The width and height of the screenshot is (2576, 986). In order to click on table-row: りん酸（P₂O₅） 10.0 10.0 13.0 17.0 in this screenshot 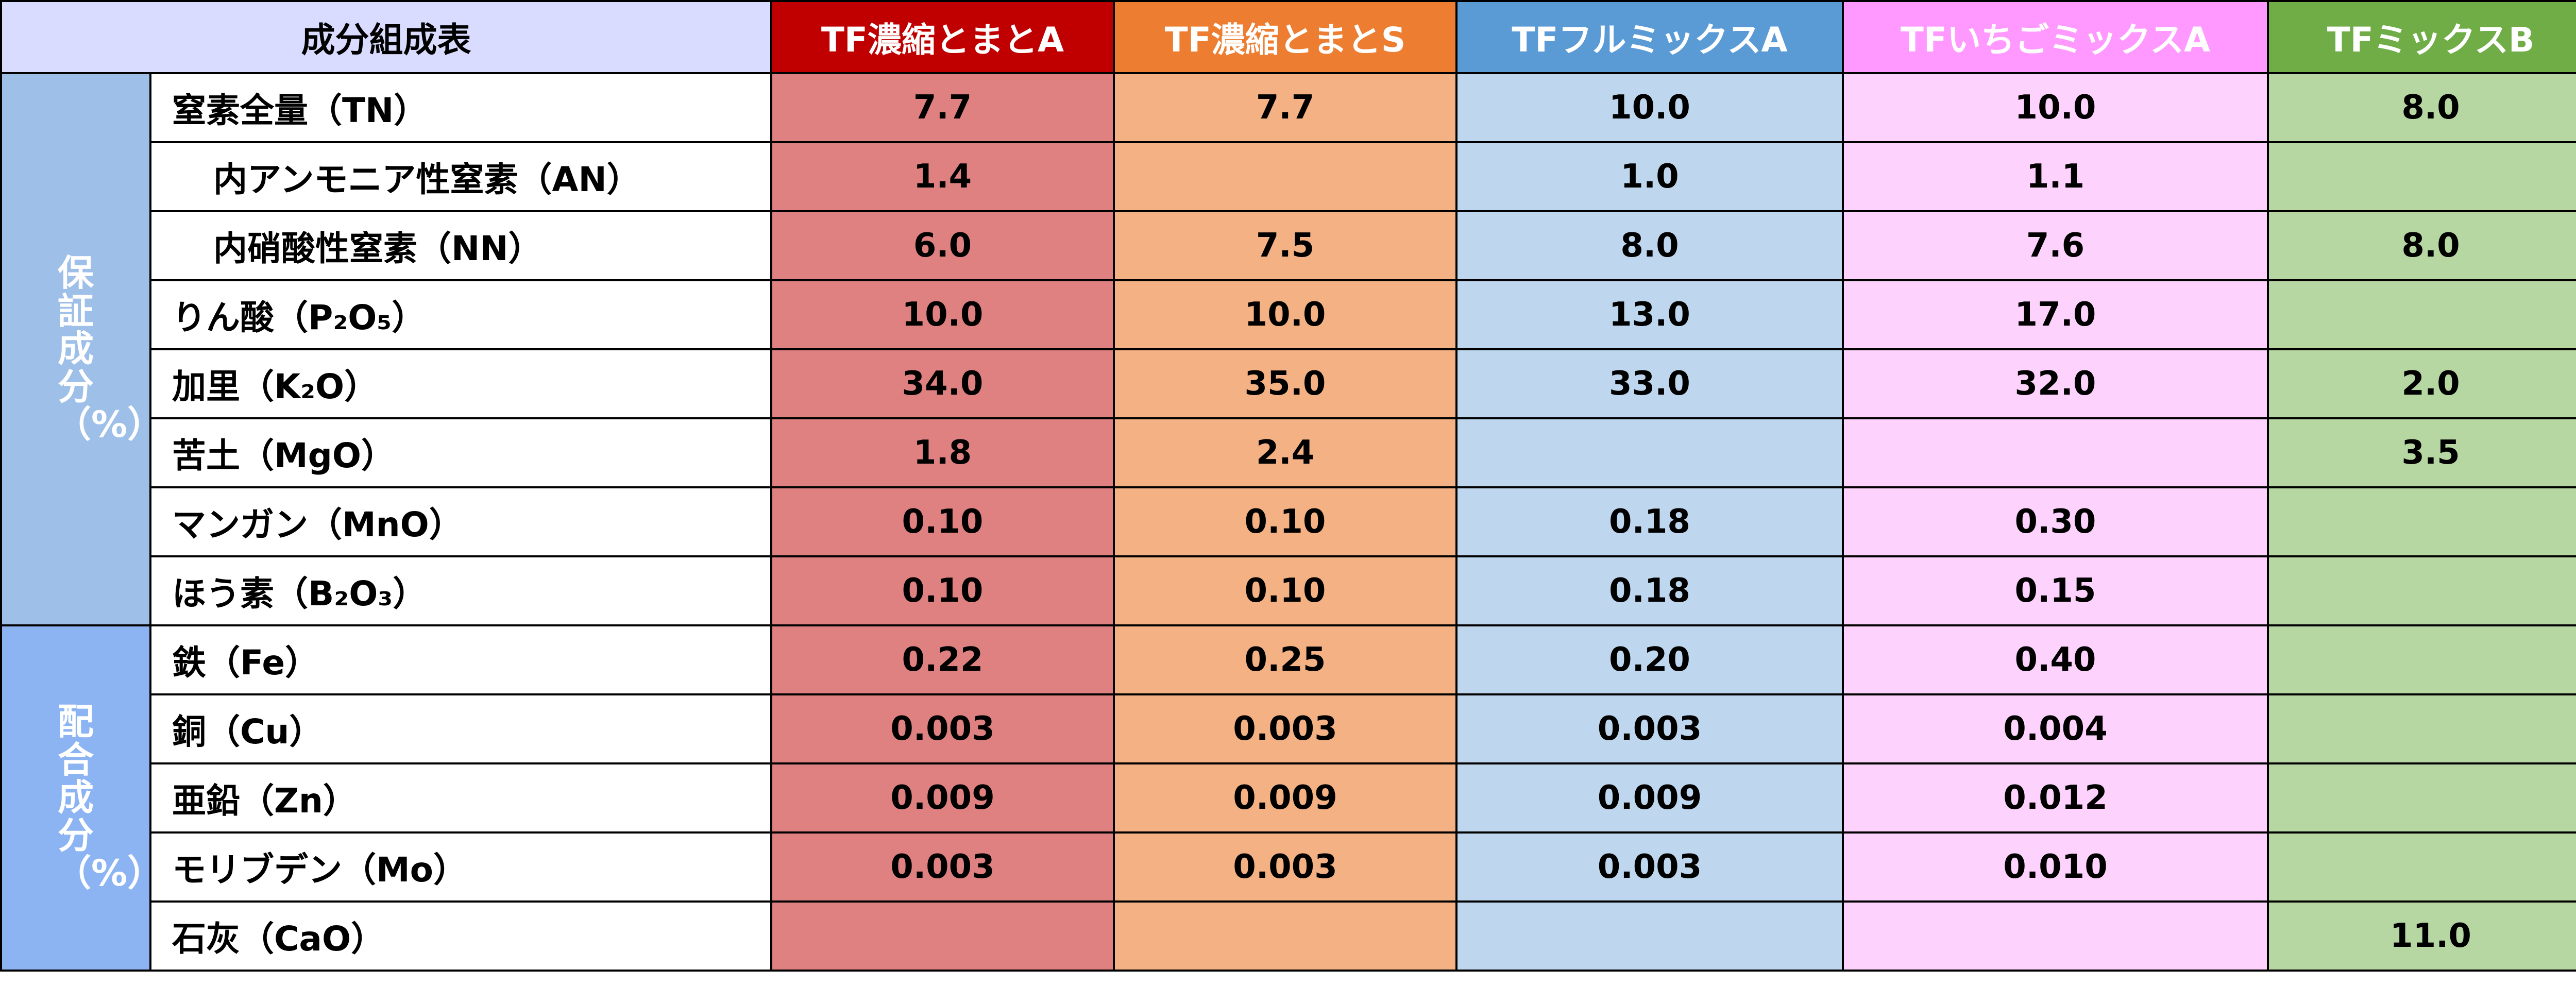, I will do `click(1288, 314)`.